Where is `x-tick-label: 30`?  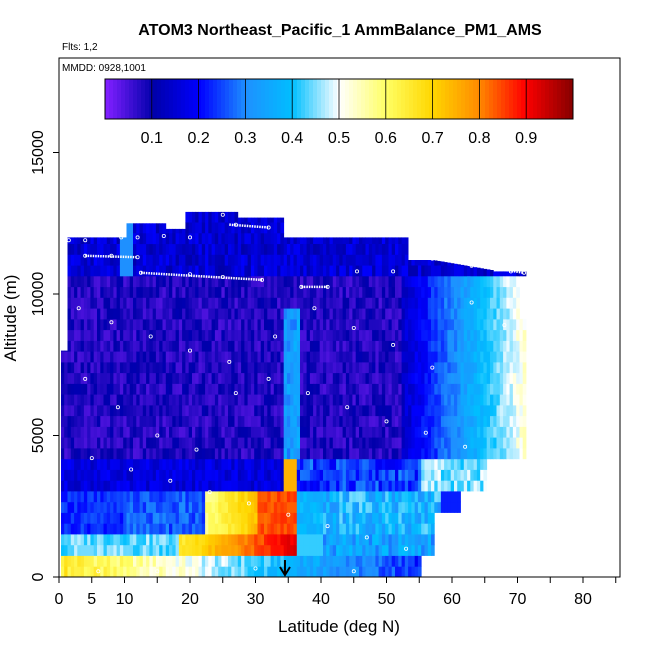
x-tick-label: 30 is located at coordinates (256, 599).